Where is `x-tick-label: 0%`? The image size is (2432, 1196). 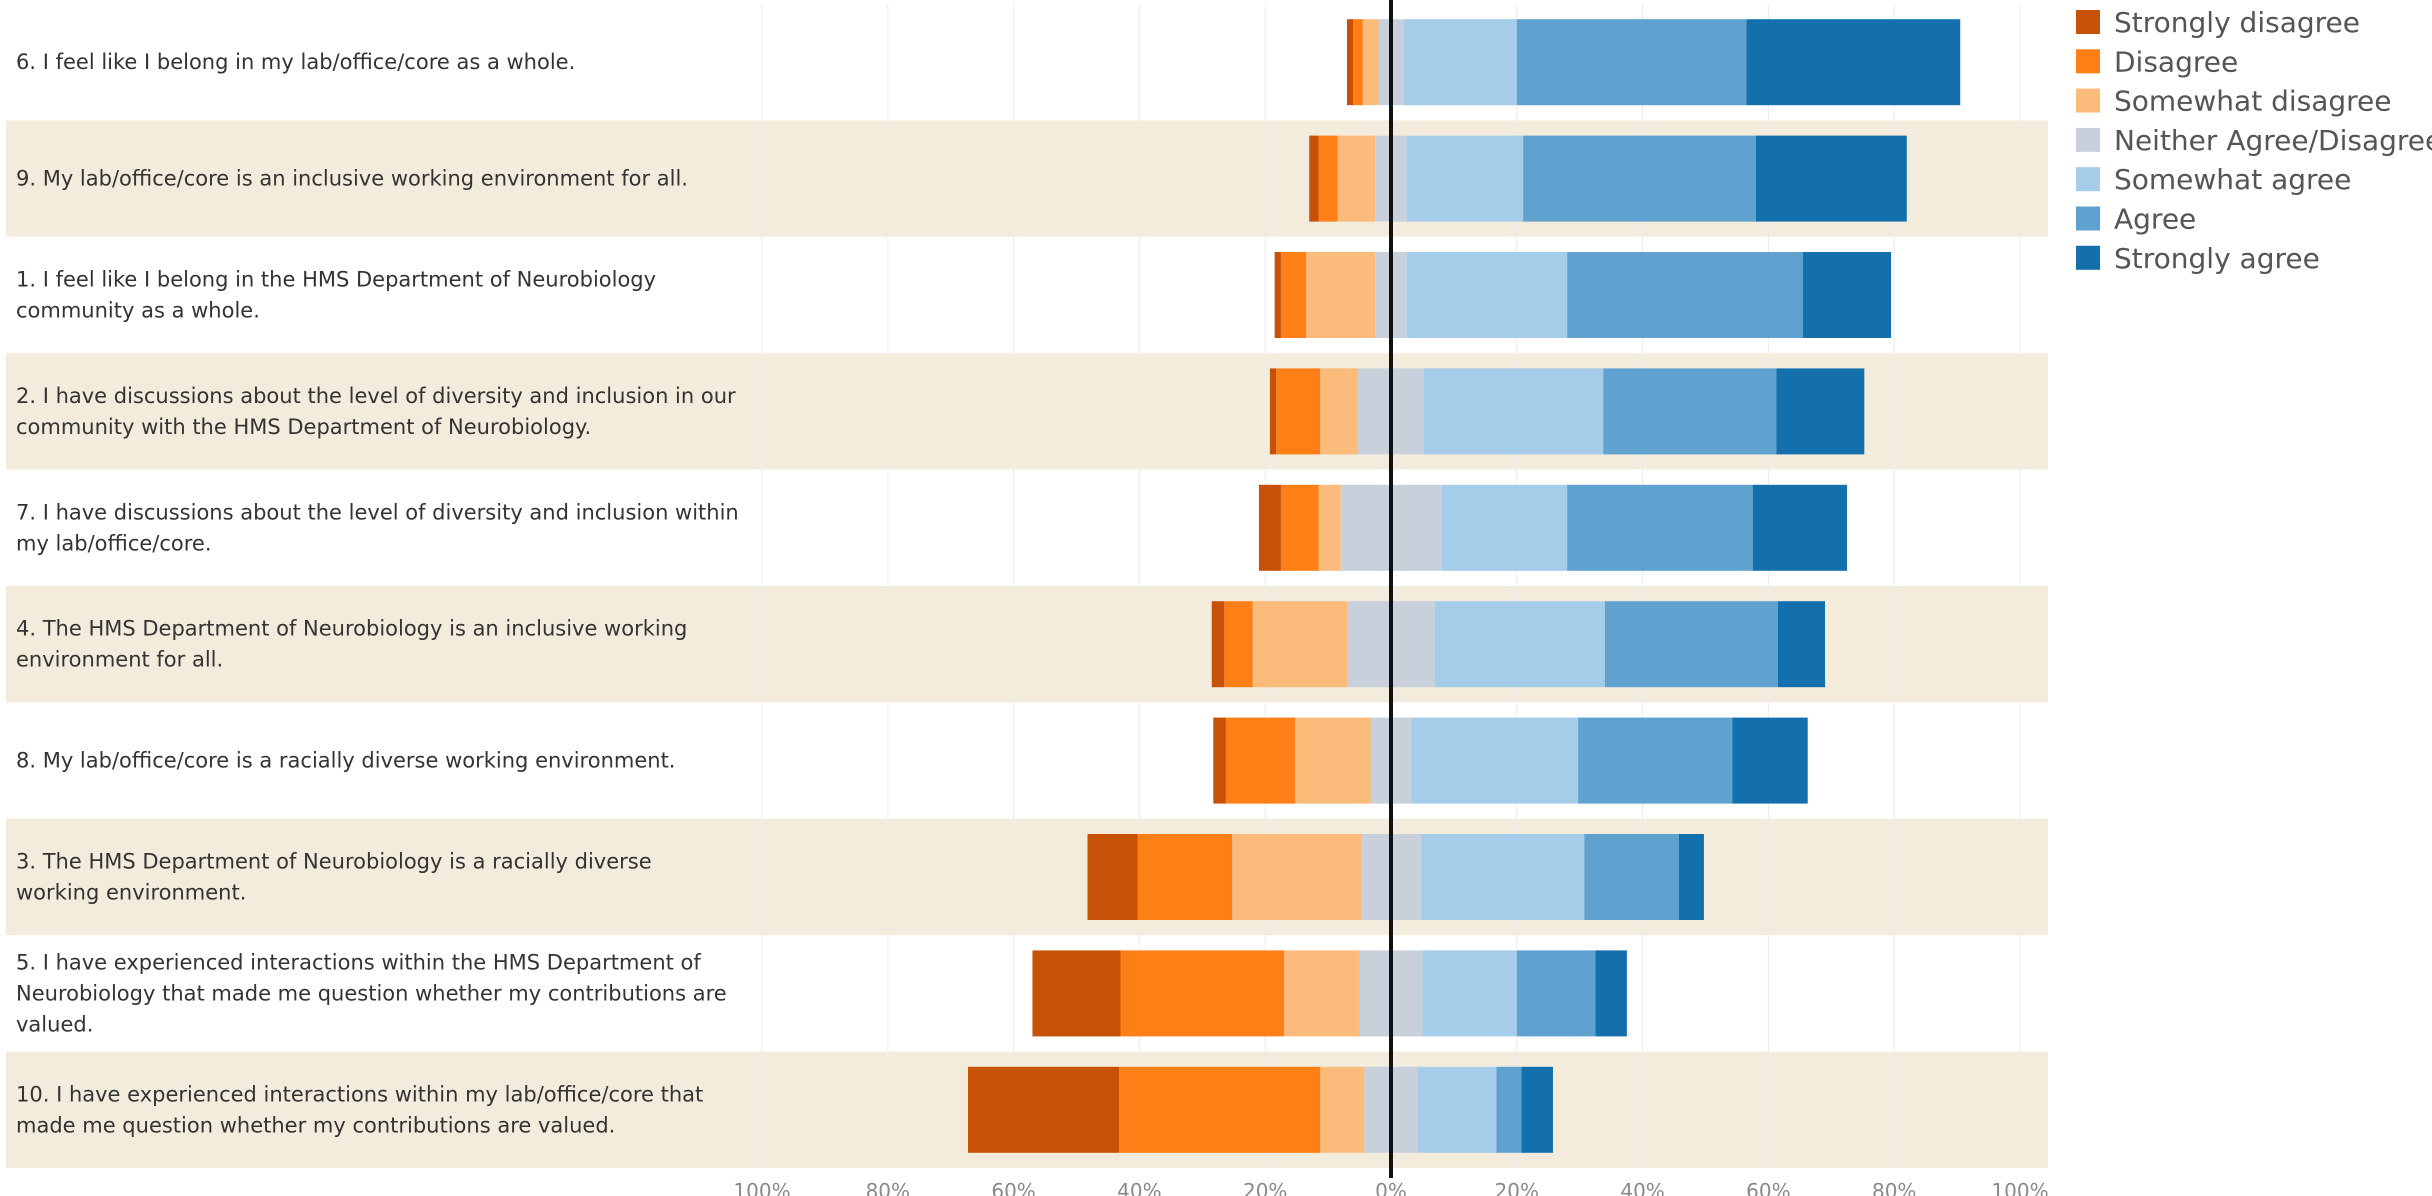
x-tick-label: 0% is located at coordinates (1391, 1187).